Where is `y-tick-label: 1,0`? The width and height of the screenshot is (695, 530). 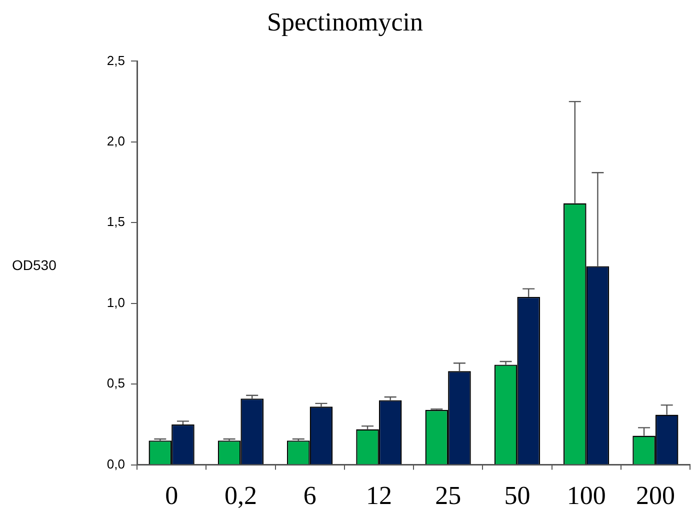 y-tick-label: 1,0 is located at coordinates (115, 302).